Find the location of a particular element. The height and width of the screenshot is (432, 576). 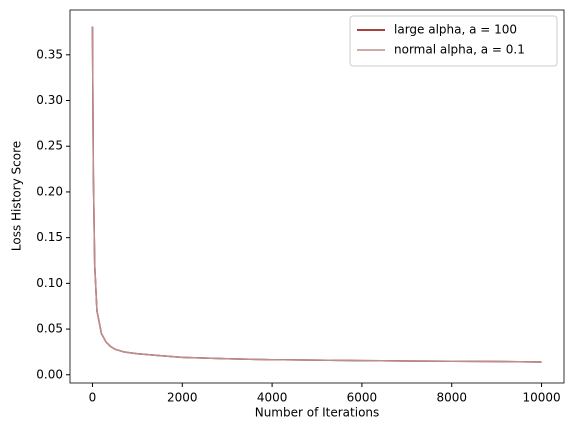

y-tick-label: 0.35 is located at coordinates (49, 54).